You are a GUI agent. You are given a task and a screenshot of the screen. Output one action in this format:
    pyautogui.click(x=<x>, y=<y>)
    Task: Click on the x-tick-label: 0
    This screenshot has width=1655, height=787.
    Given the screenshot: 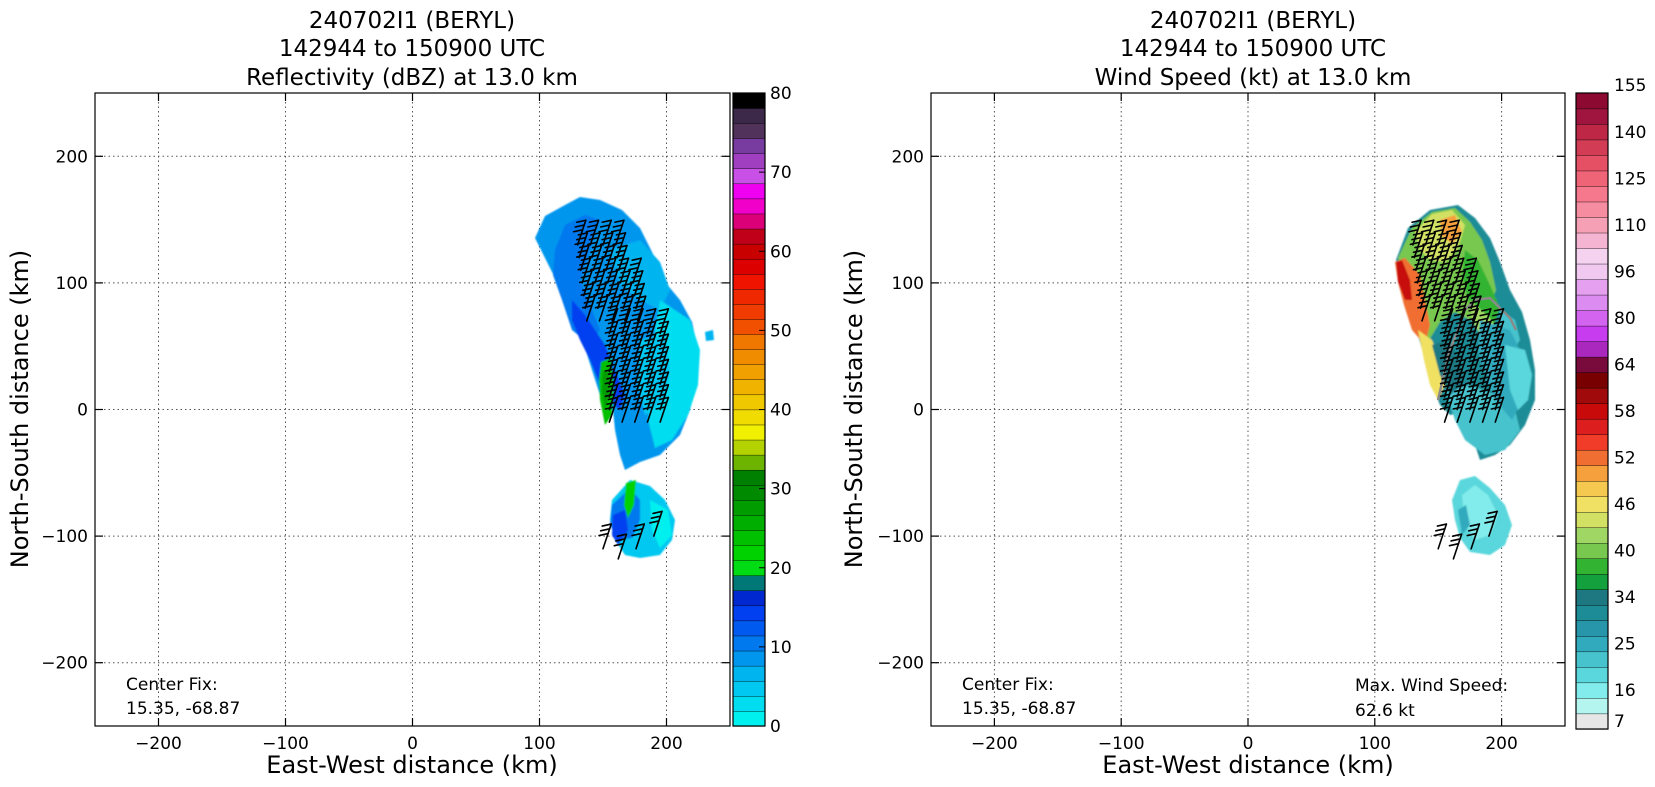 What is the action you would take?
    pyautogui.click(x=412, y=744)
    